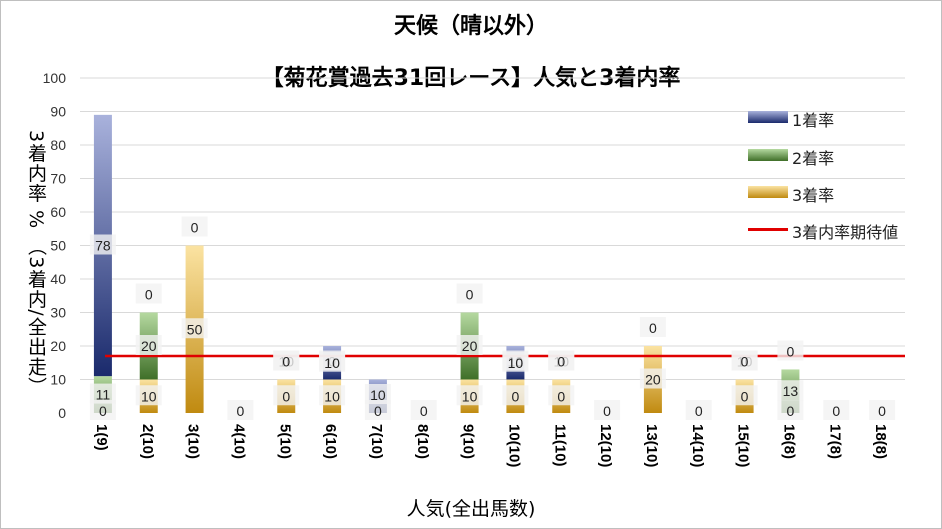  What do you see at coordinates (147, 441) in the screenshot?
I see `x-tick-label: 2(10)` at bounding box center [147, 441].